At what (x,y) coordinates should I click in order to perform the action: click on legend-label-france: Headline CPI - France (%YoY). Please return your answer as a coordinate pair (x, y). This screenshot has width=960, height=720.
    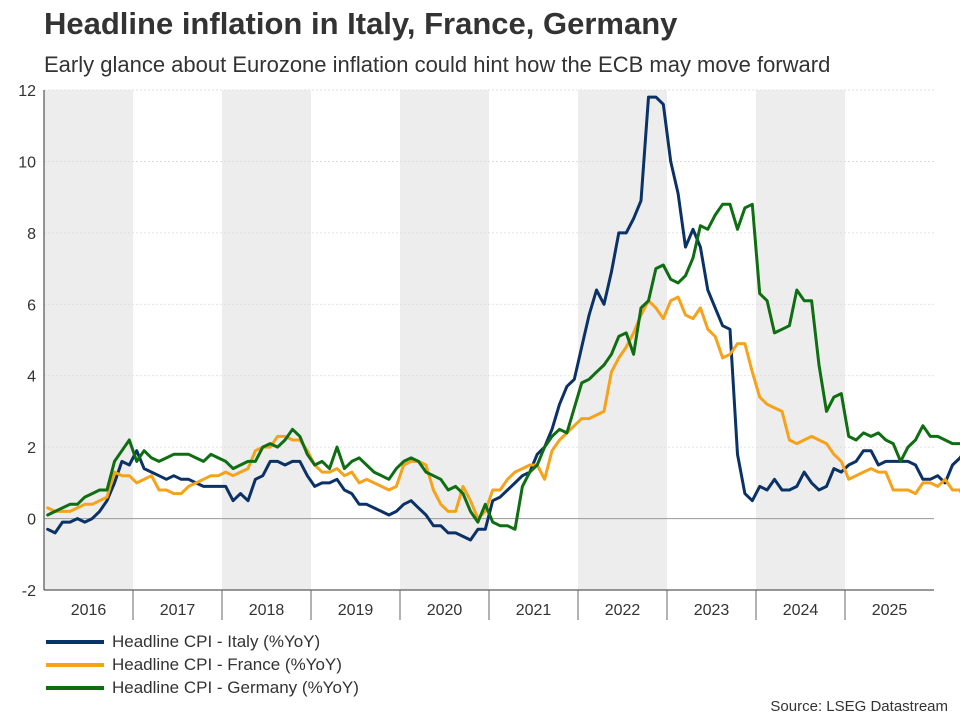
    Looking at the image, I should click on (227, 664).